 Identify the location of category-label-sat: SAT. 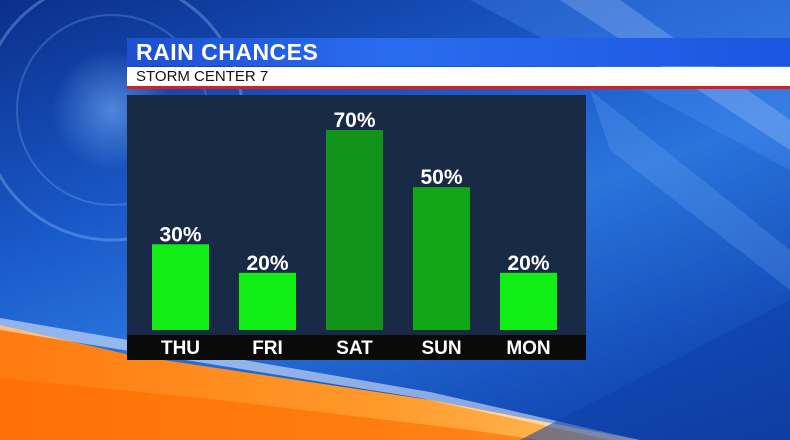
(354, 348).